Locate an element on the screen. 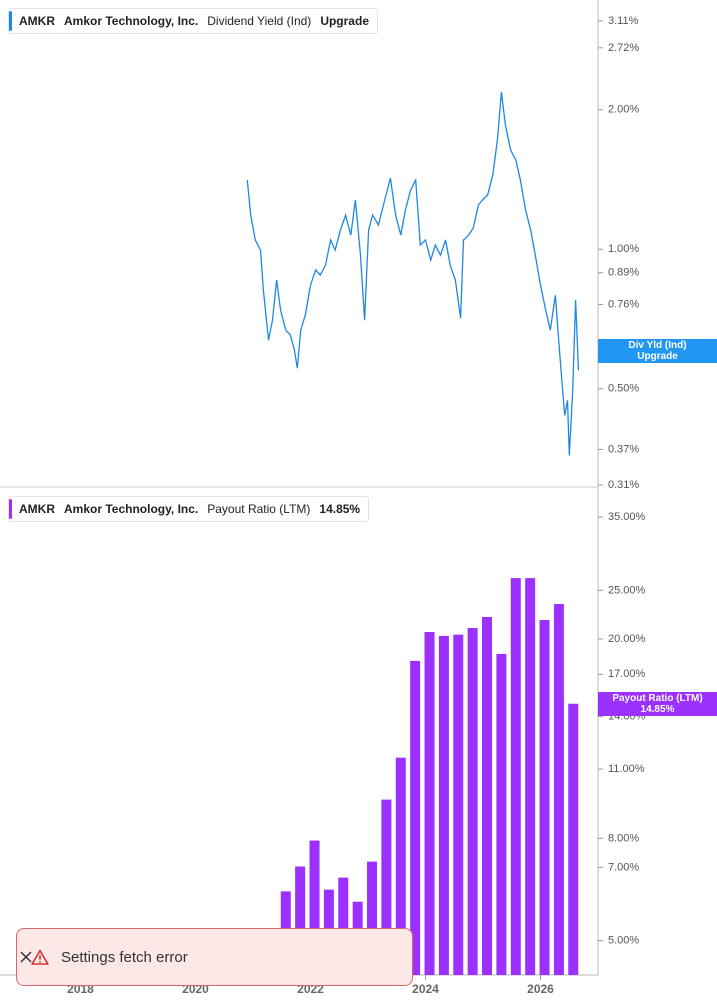  y-tick-label: 7.00% is located at coordinates (623, 867).